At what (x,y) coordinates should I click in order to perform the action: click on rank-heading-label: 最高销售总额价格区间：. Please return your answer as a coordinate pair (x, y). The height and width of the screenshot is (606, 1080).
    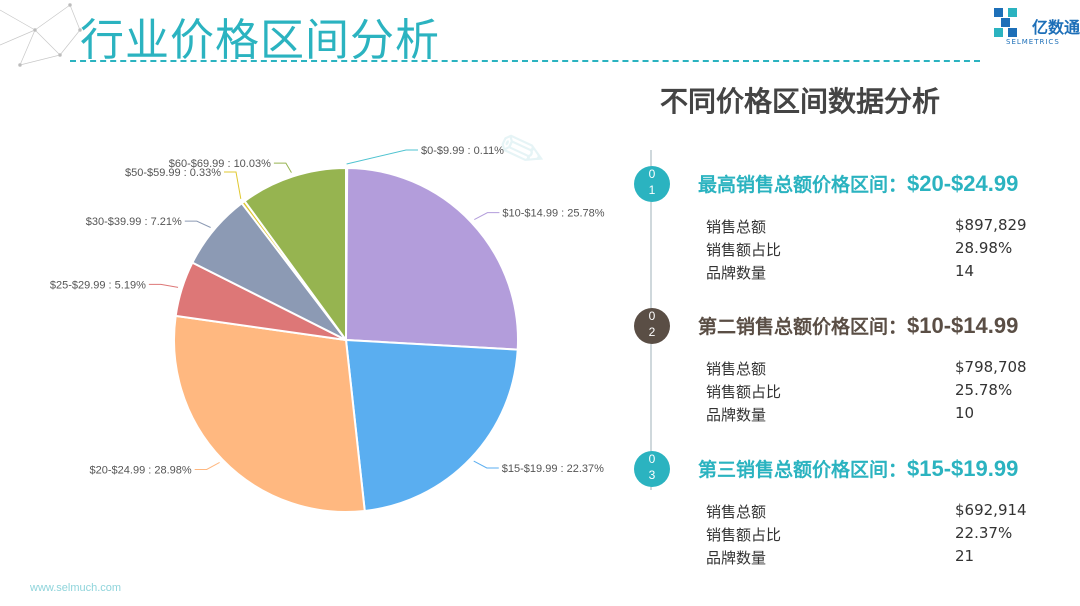
    Looking at the image, I should click on (803, 185).